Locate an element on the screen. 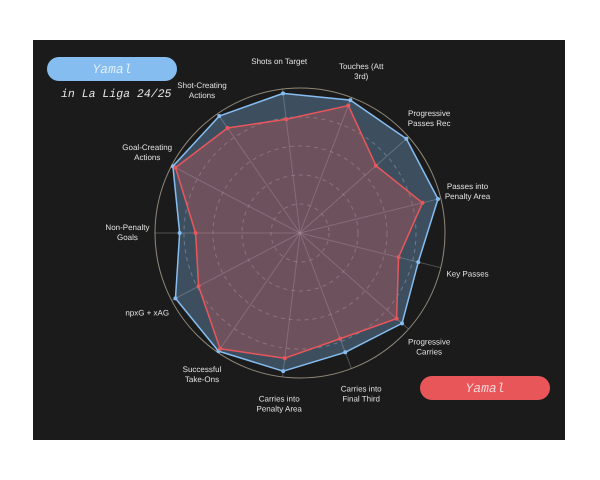 This screenshot has width=600, height=480. spoke-label: Goal-Creating Actions is located at coordinates (147, 152).